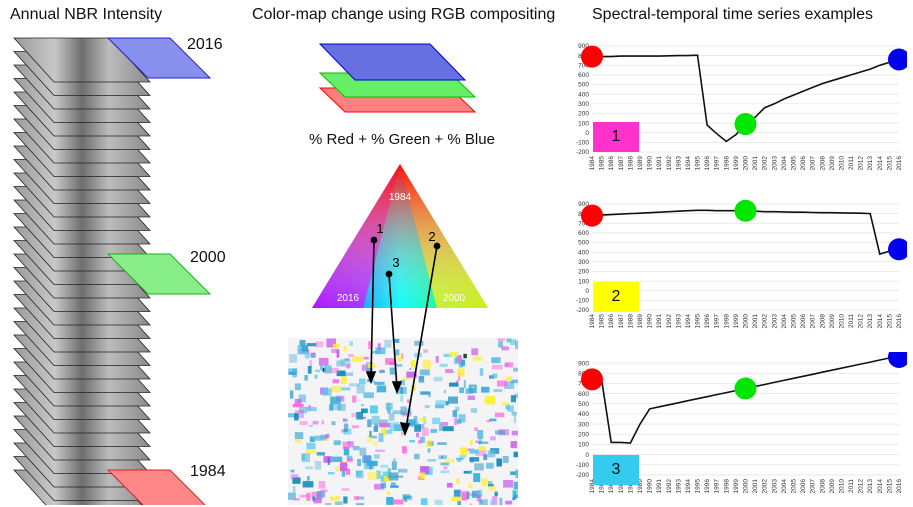 The image size is (913, 507). I want to click on marker-2016, so click(897, 249).